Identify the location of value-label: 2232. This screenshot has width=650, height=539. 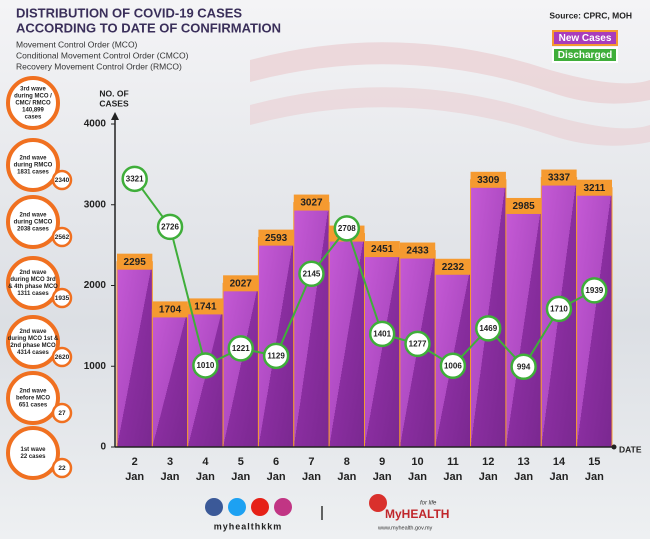
(453, 267).